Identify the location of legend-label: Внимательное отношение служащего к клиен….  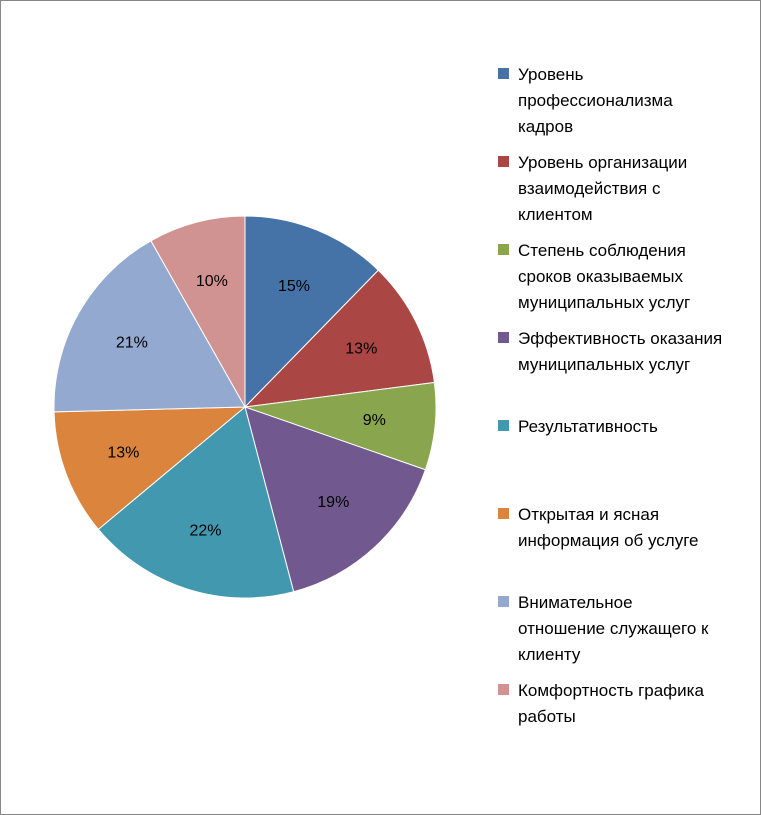
(613, 628).